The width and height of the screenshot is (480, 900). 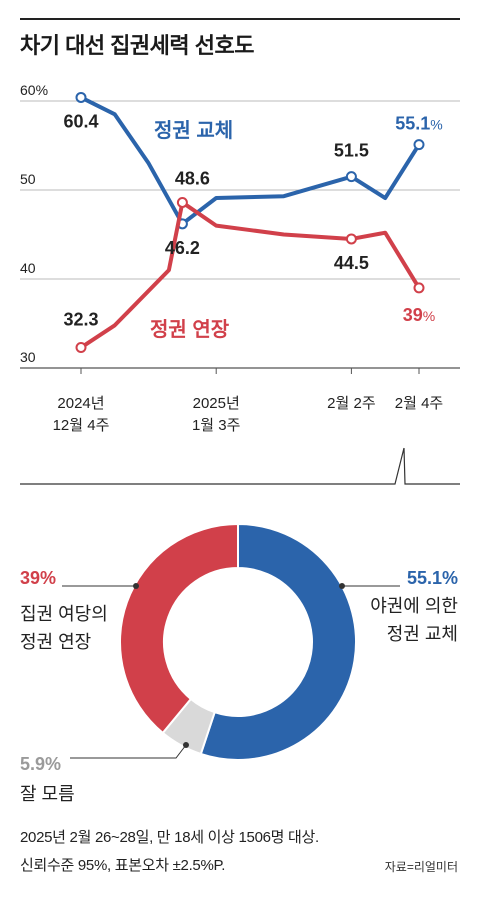 What do you see at coordinates (419, 315) in the screenshot?
I see `data-label: 39%` at bounding box center [419, 315].